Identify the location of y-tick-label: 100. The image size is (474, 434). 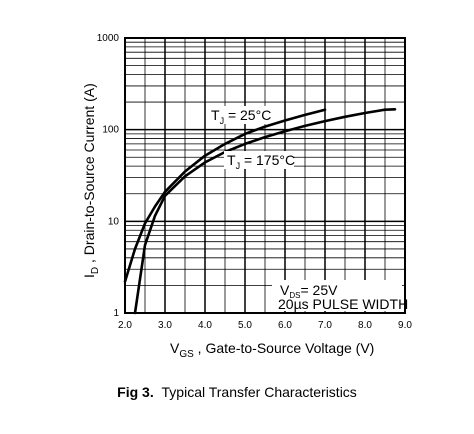
(110, 130).